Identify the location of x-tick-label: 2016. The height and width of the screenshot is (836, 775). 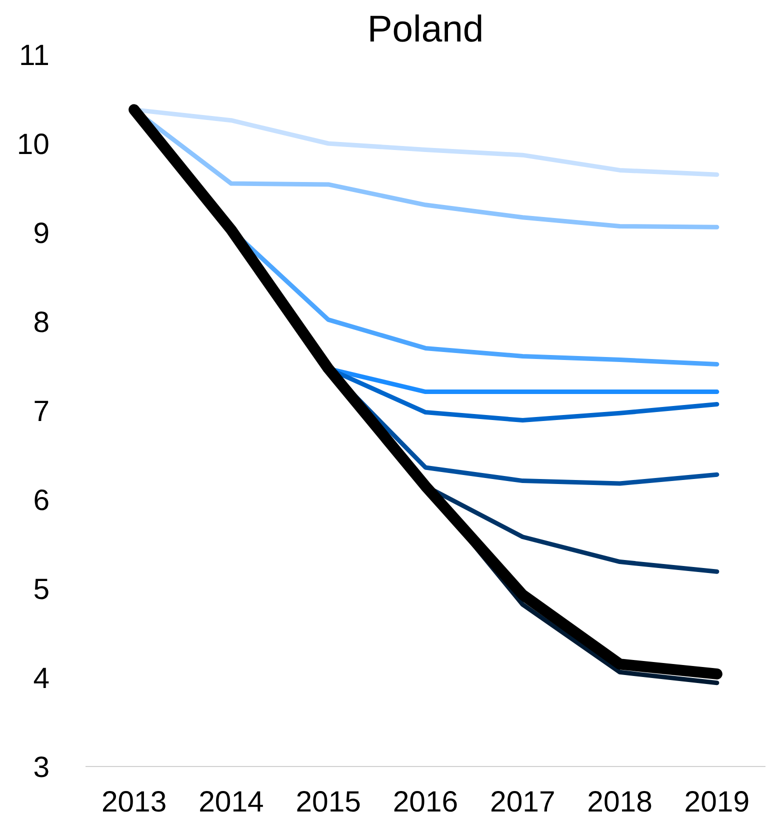
(425, 802).